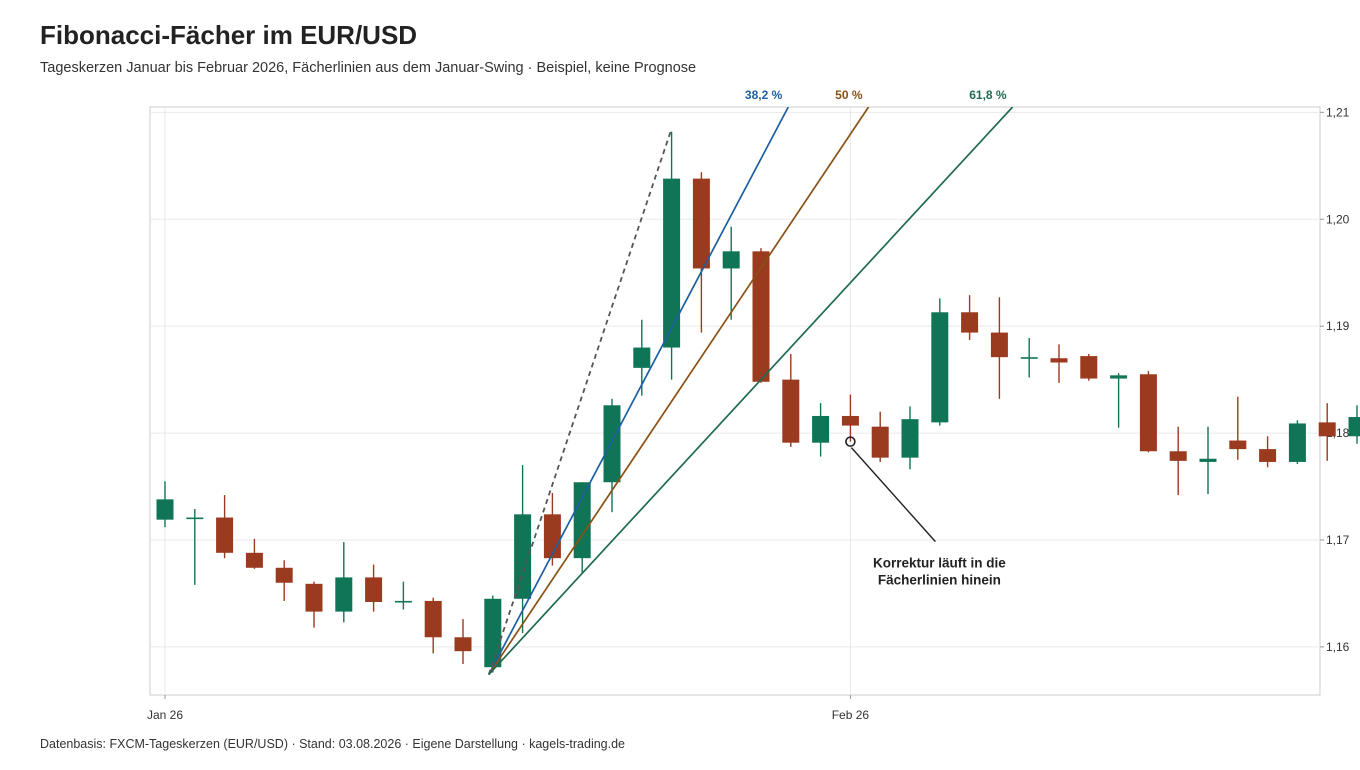 This screenshot has height=770, width=1360. Describe the element at coordinates (851, 715) in the screenshot. I see `x-tick-label: Feb 26` at that location.